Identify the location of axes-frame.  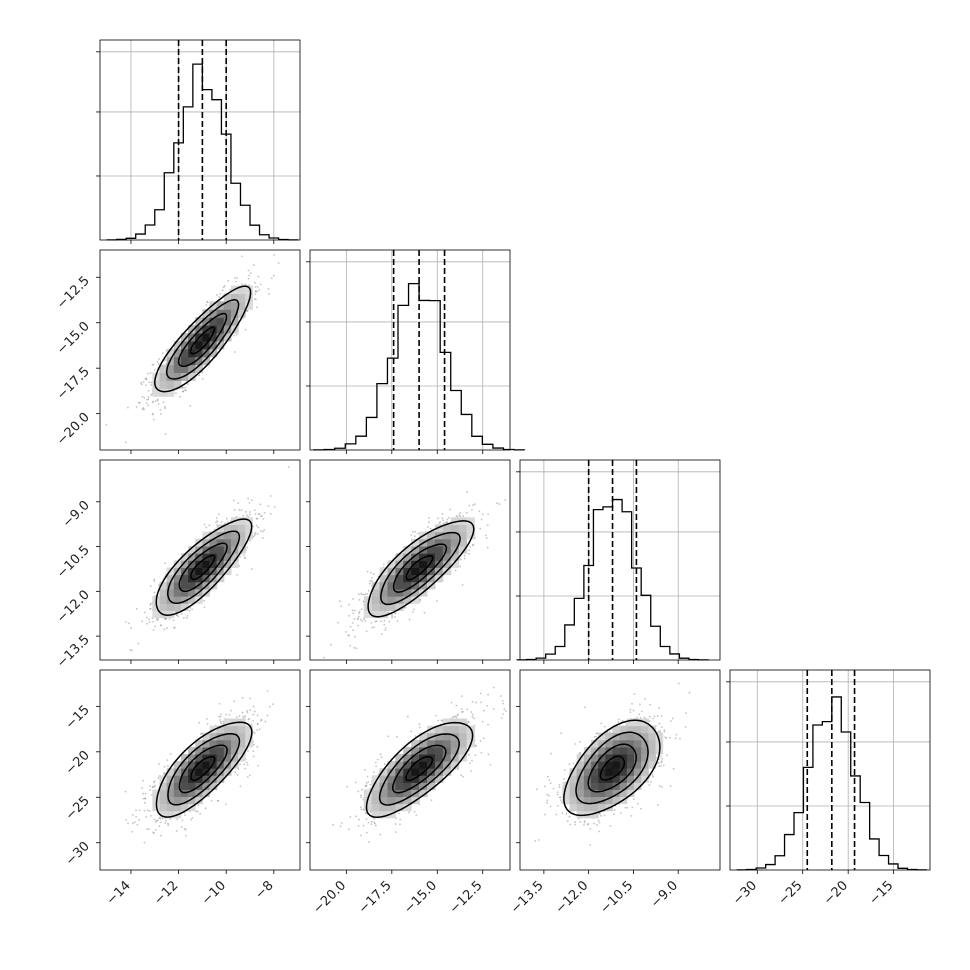
(410, 560).